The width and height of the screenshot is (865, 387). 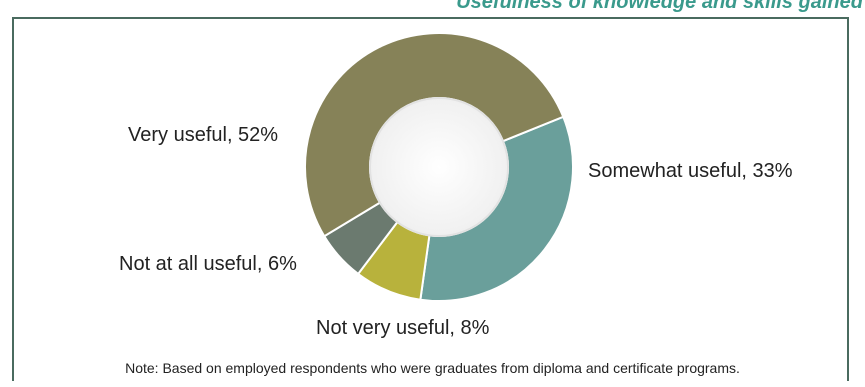 I want to click on label-very-useful: Very useful, 52%, so click(x=203, y=135).